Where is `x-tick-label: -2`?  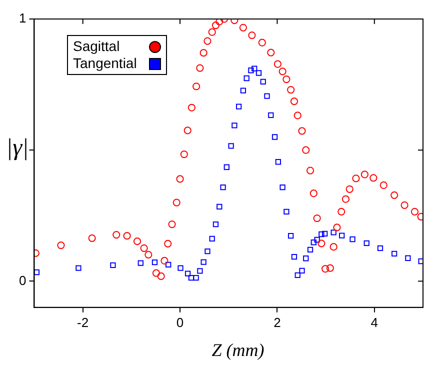 x-tick-label: -2 is located at coordinates (83, 322).